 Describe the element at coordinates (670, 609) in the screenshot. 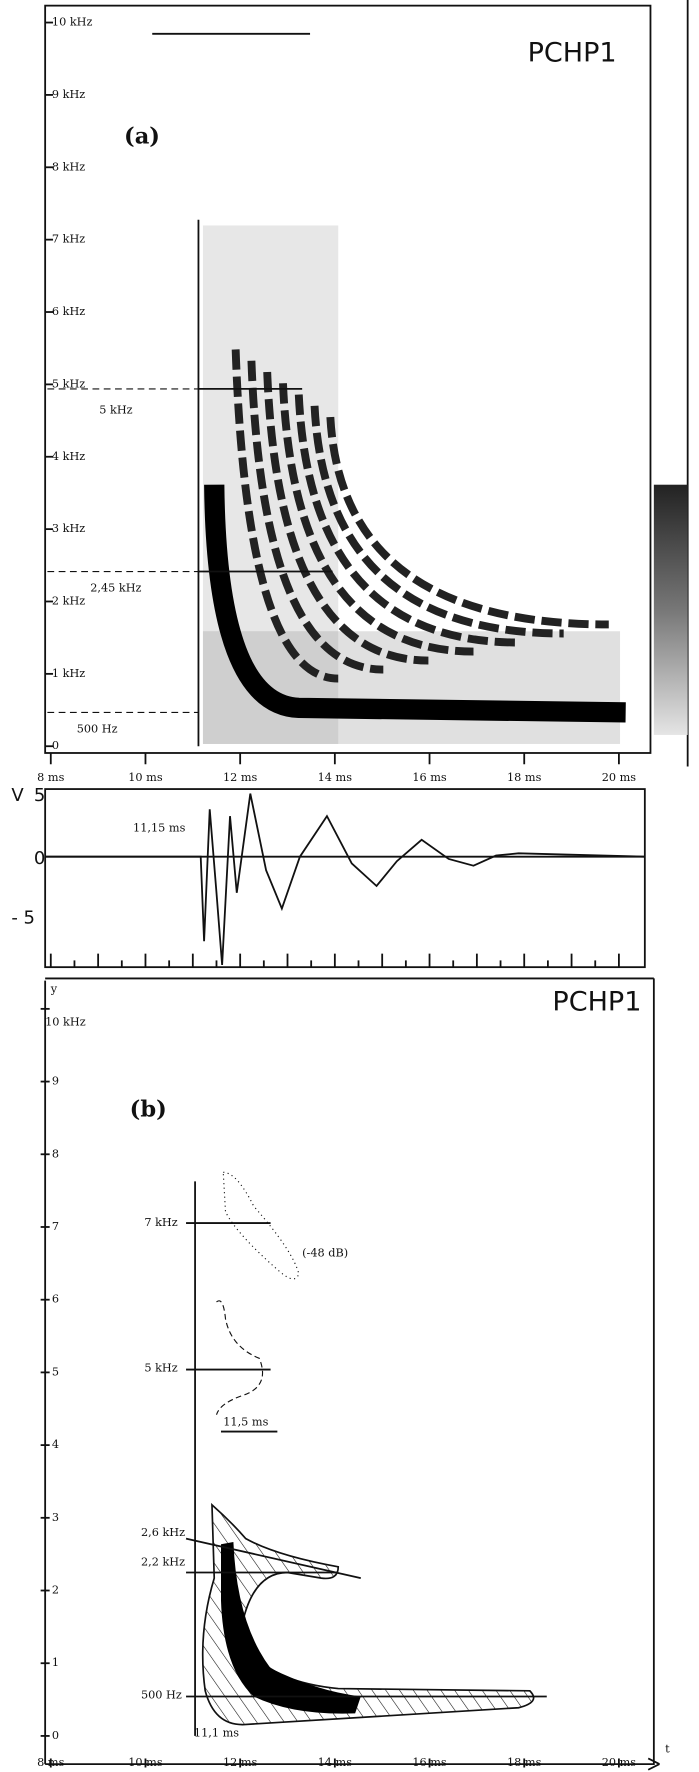

I see `colorbar` at that location.